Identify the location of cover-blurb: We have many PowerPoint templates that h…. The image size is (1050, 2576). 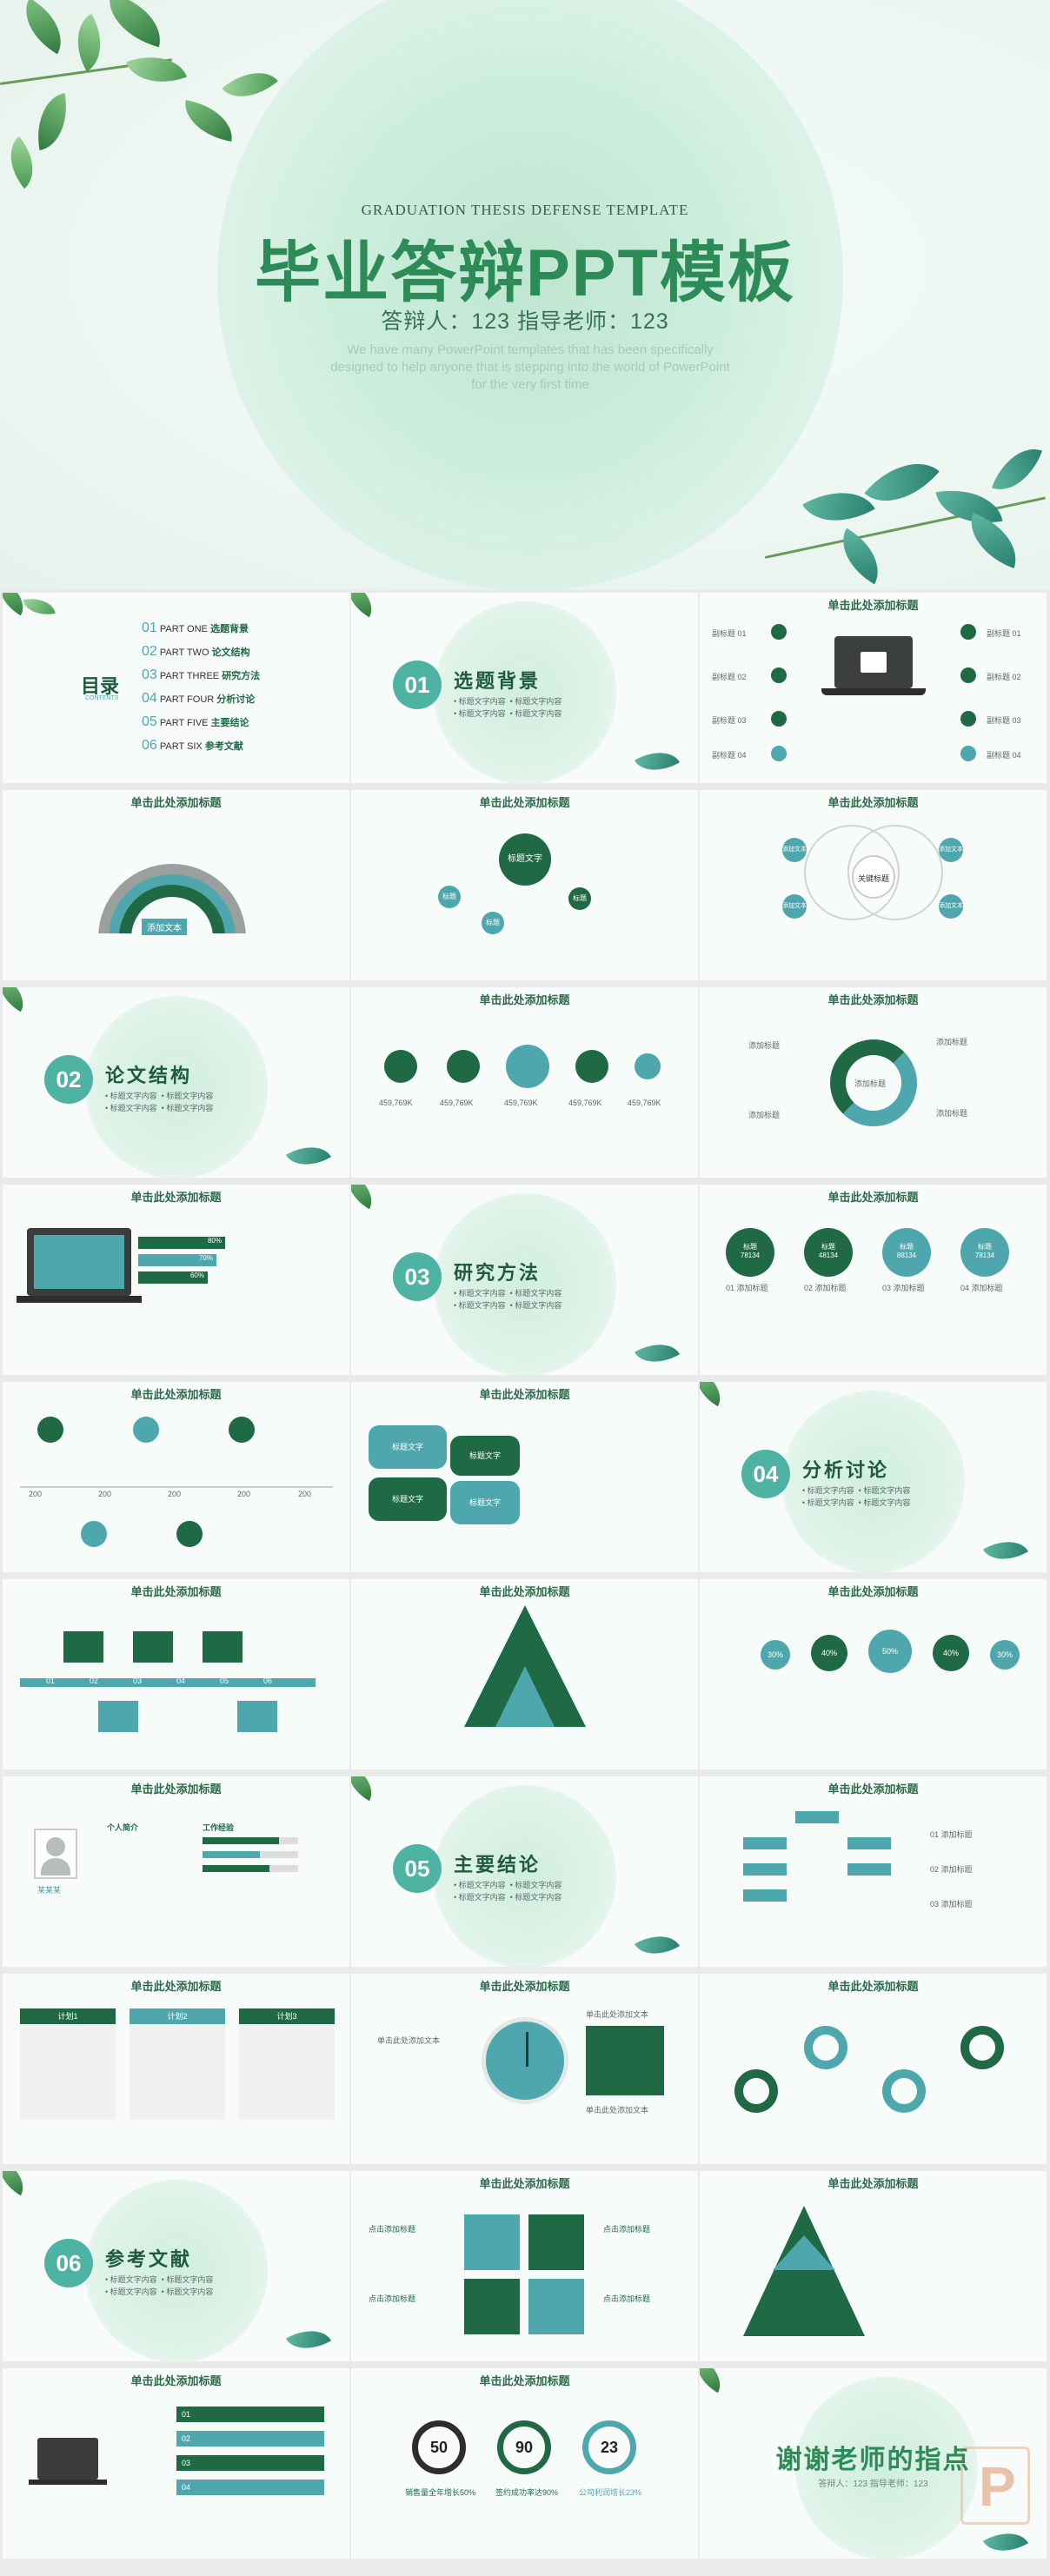
(530, 367).